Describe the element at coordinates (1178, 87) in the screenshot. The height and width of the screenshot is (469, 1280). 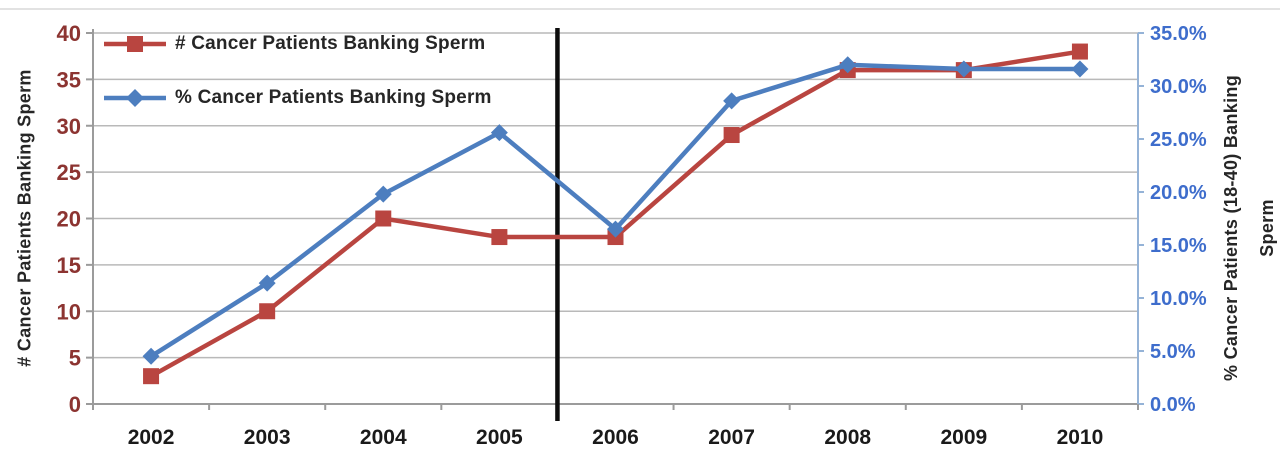
I see `right-axis-tick-label: 30.0%` at that location.